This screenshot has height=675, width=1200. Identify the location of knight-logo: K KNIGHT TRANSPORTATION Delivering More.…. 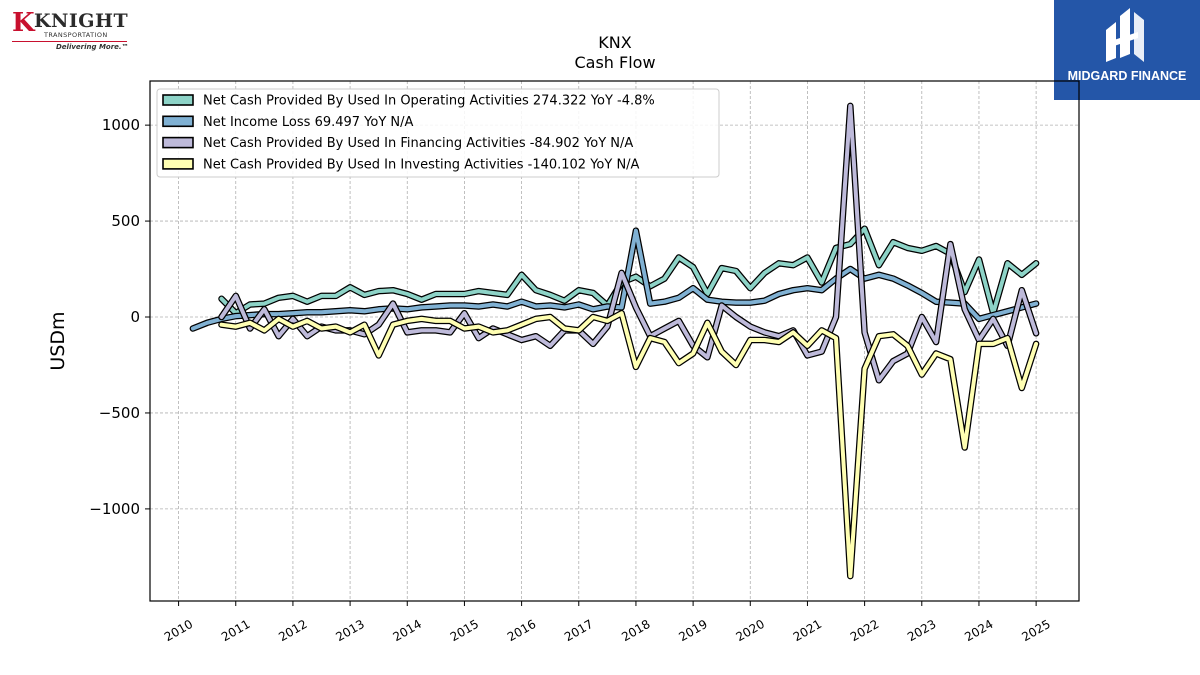
(70, 31).